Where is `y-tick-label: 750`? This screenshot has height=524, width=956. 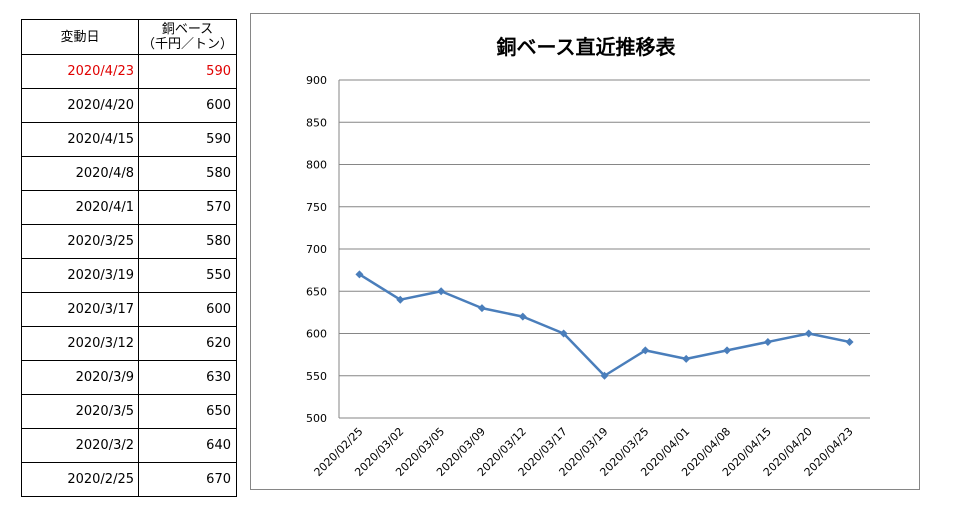
y-tick-label: 750 is located at coordinates (316, 207).